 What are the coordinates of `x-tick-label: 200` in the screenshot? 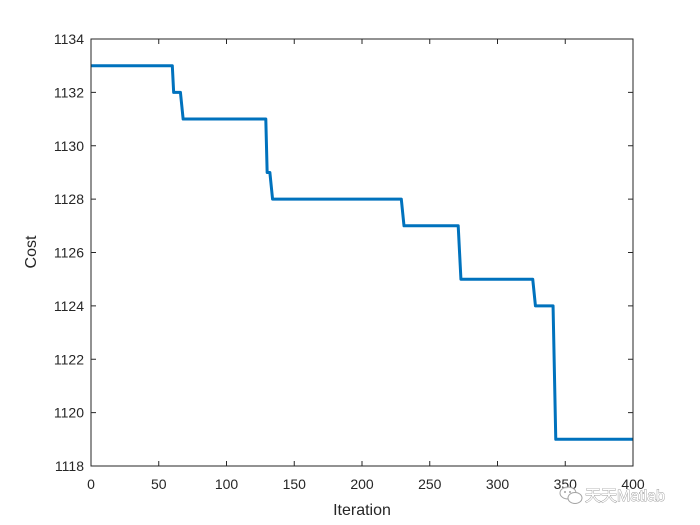 It's located at (362, 484).